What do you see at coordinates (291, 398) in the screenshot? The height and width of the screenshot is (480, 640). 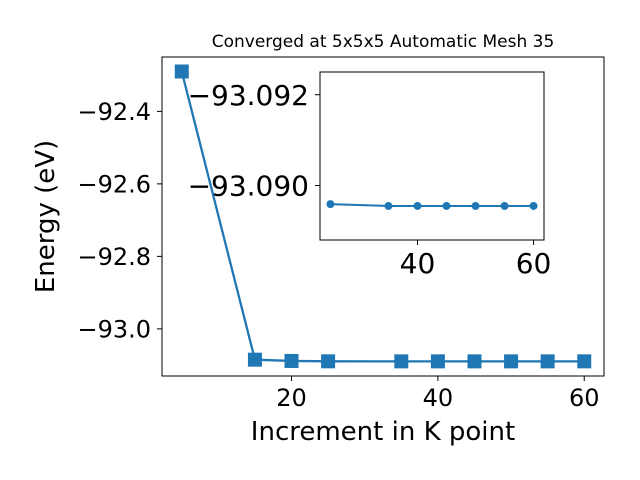 I see `main-x-tick-label: 20` at bounding box center [291, 398].